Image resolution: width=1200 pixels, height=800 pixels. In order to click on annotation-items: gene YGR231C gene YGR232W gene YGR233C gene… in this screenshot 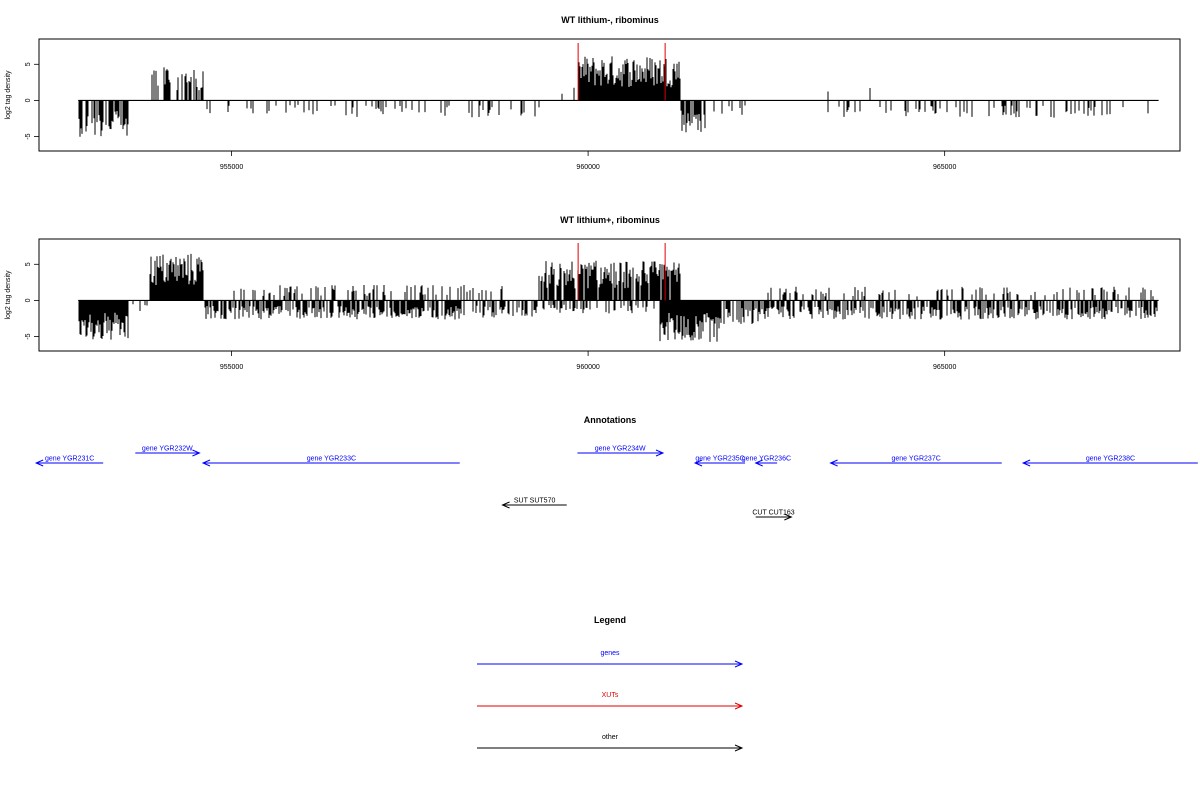, I will do `click(616, 483)`.